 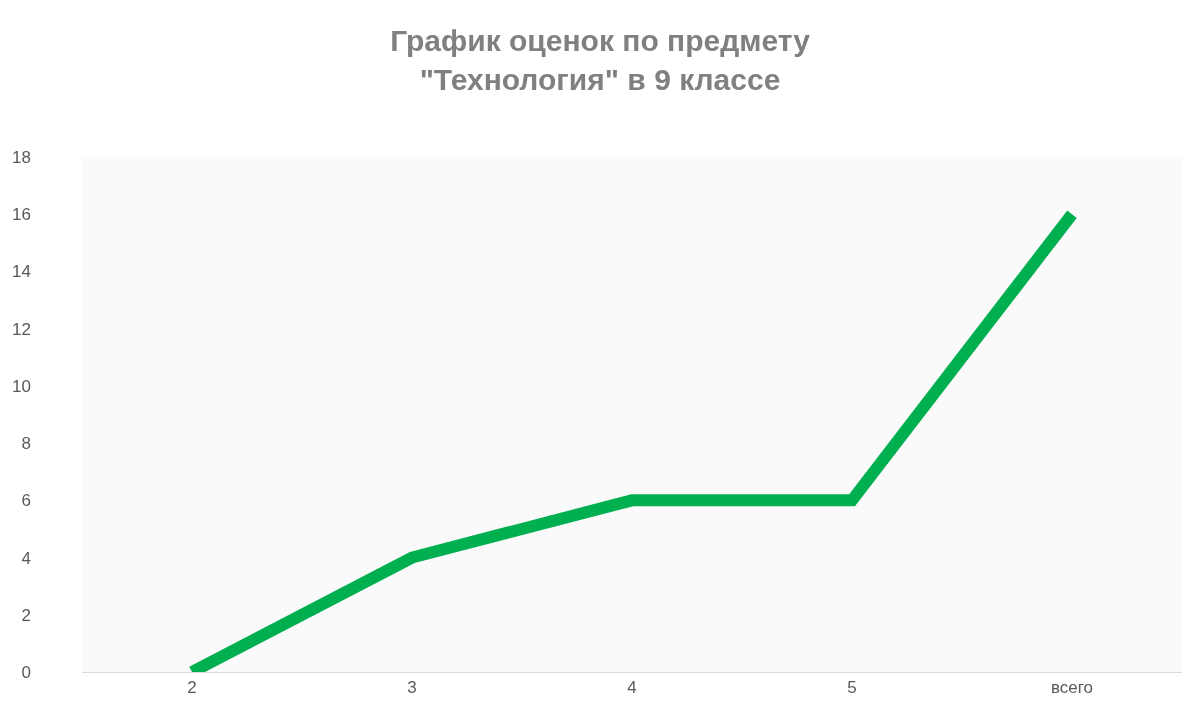 I want to click on x-tick-label: всего, so click(x=1072, y=688).